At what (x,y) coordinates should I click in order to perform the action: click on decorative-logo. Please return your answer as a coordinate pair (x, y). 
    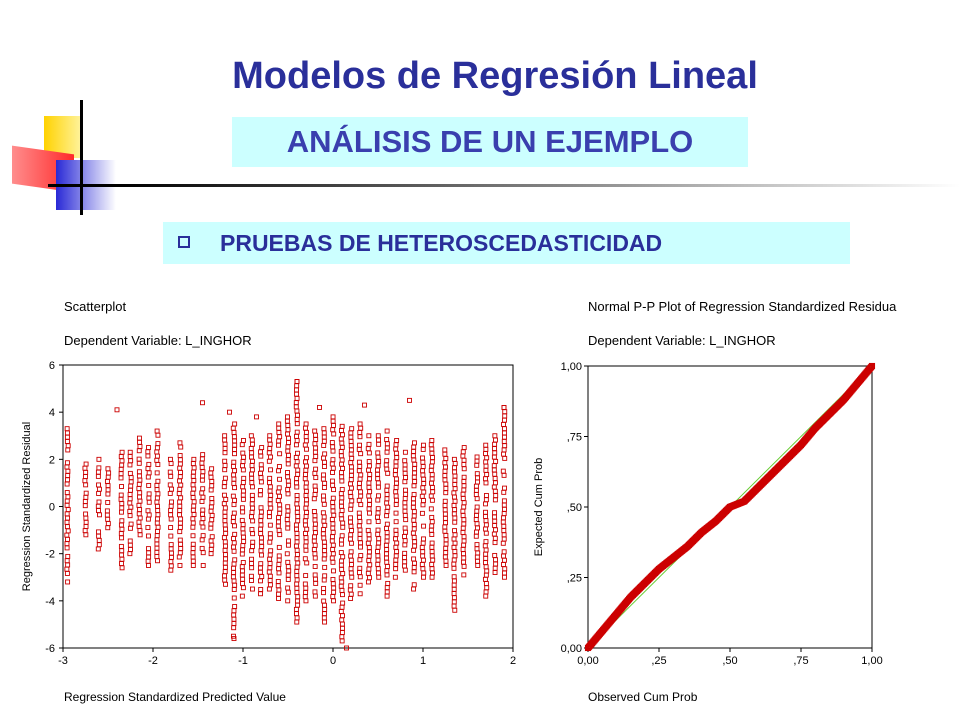
    Looking at the image, I should click on (70, 157).